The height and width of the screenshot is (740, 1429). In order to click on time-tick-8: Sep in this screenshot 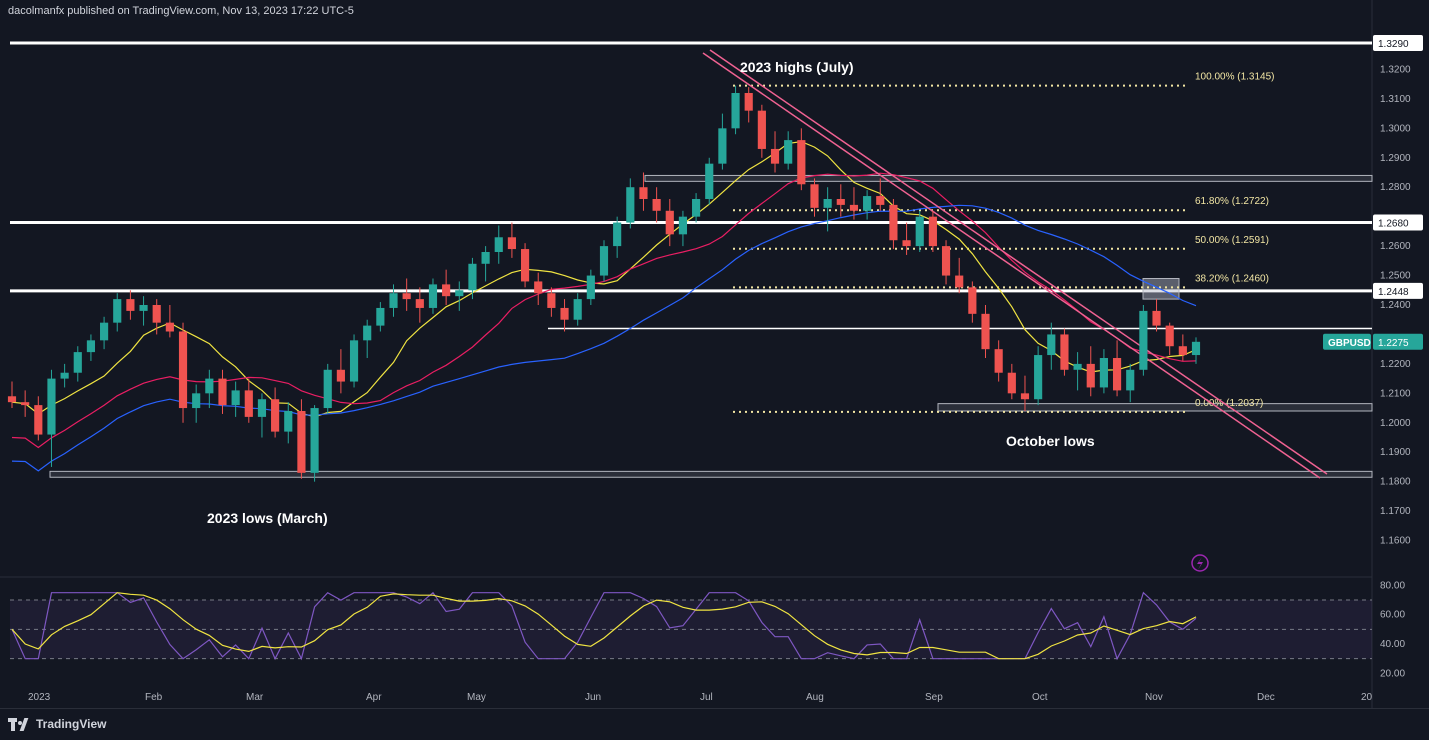, I will do `click(934, 697)`.